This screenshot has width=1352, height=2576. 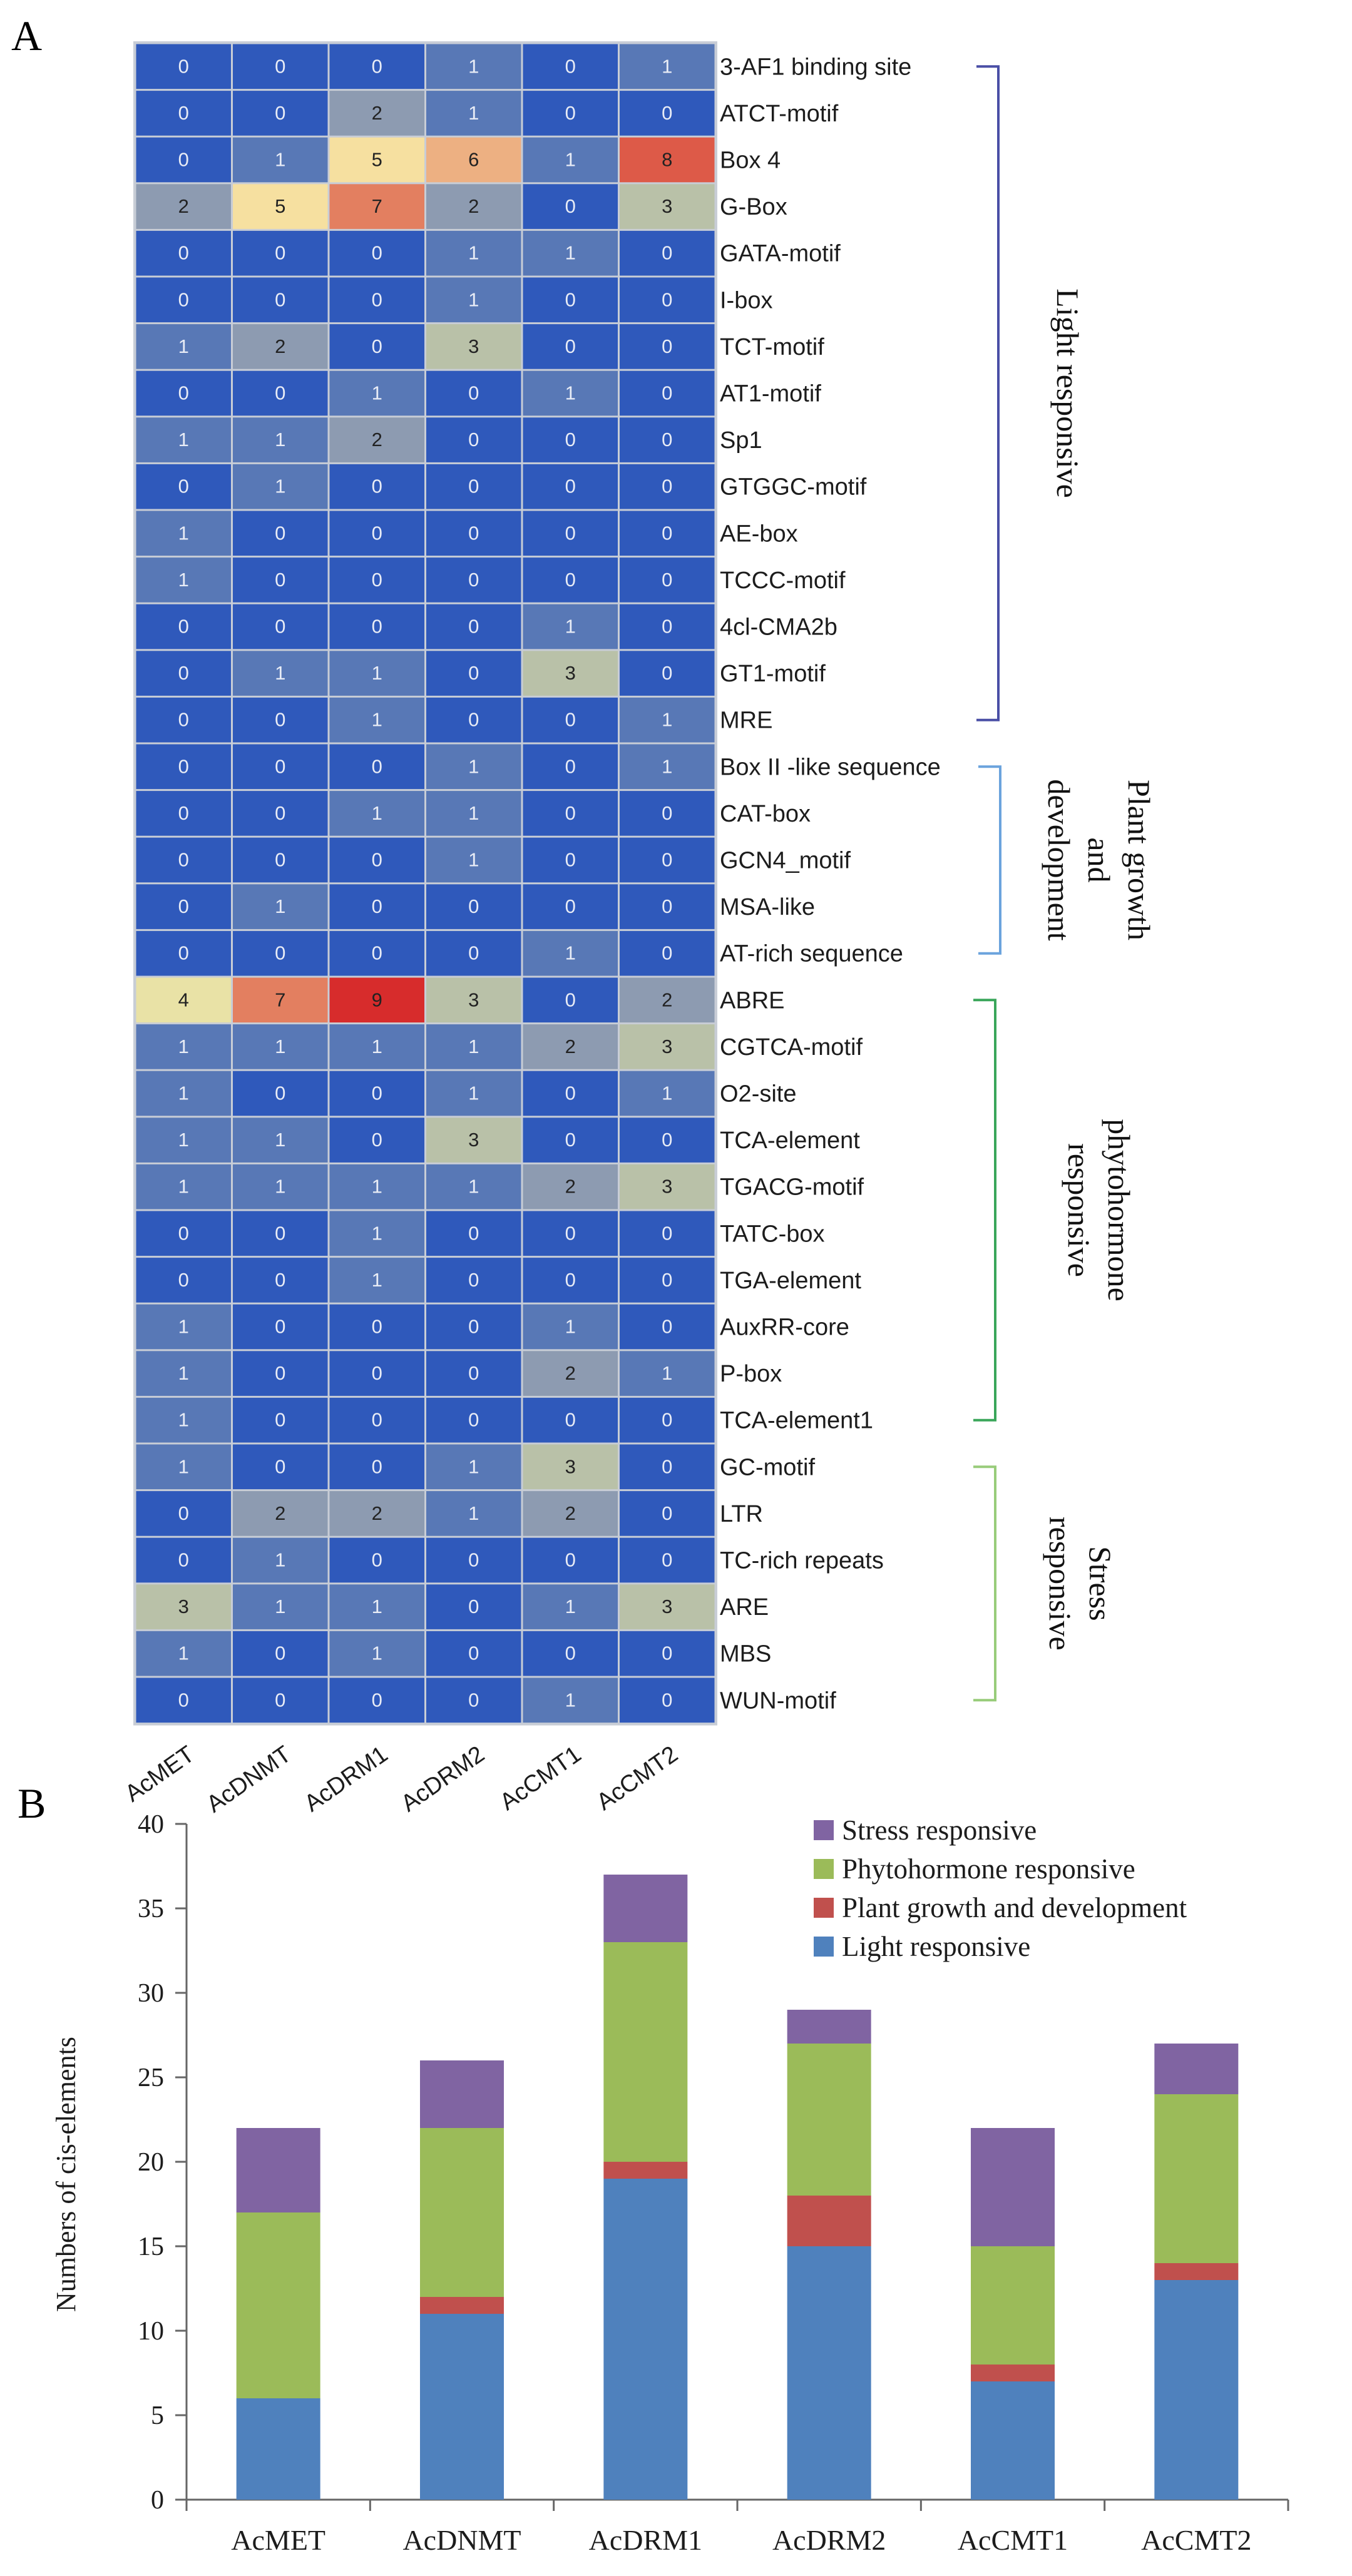 I want to click on heatmap-cell-value: 4, so click(x=183, y=1000).